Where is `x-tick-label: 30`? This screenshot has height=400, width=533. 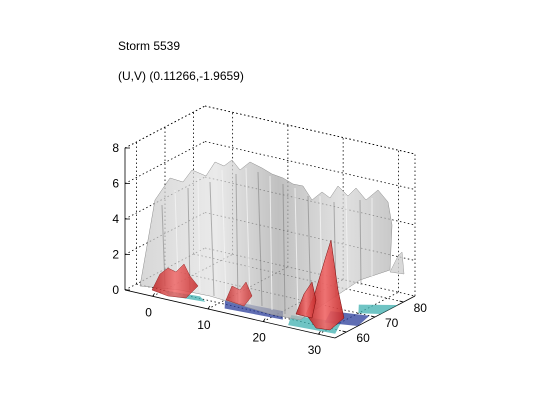 x-tick-label: 30 is located at coordinates (315, 350).